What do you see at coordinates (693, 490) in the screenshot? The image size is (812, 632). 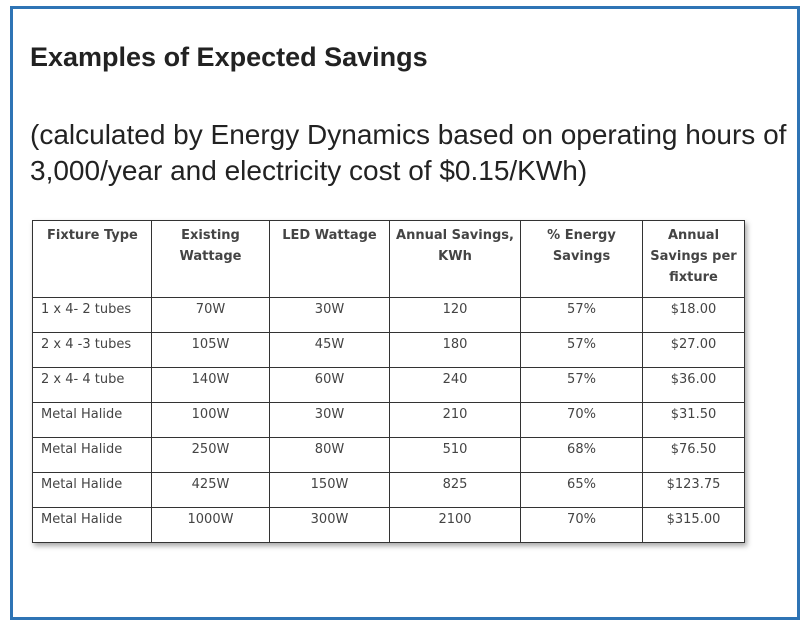 I see `cell-savings-per-fixture: $123.75` at bounding box center [693, 490].